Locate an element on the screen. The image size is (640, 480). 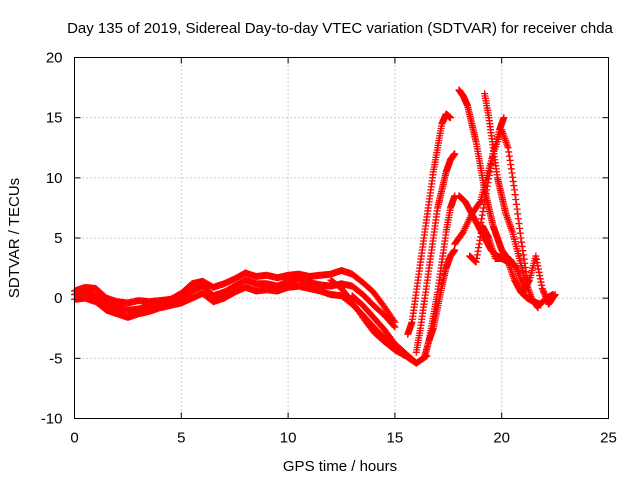
x-axis-label: GPS time / hours is located at coordinates (340, 466).